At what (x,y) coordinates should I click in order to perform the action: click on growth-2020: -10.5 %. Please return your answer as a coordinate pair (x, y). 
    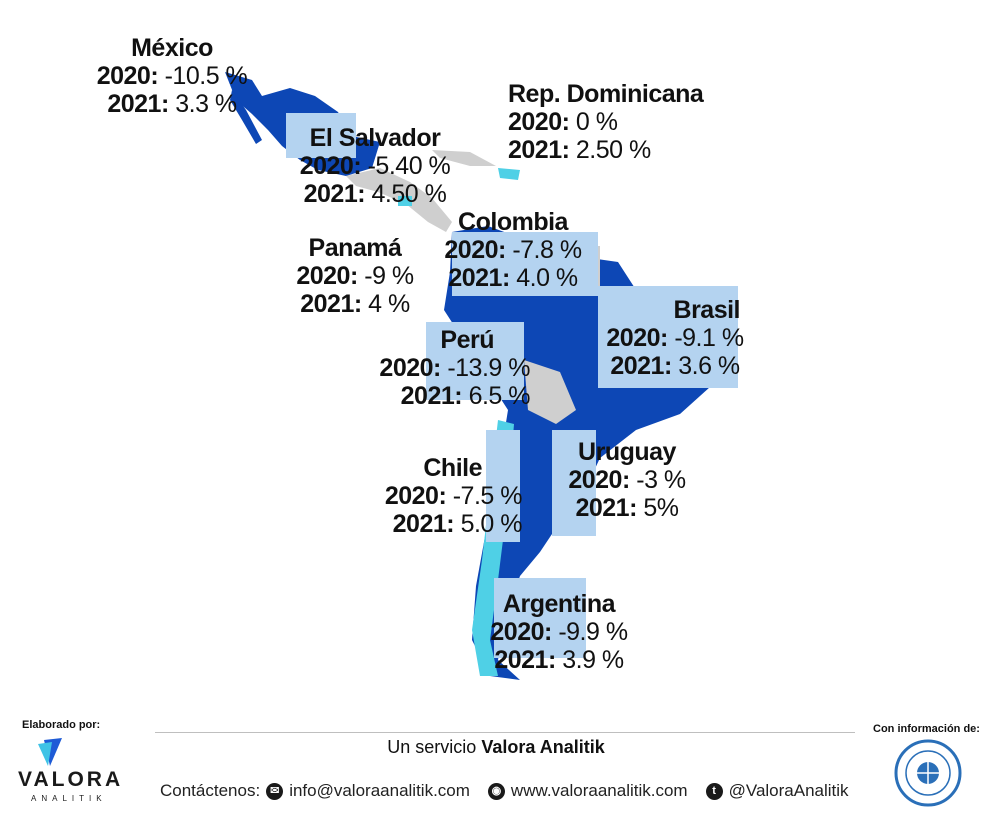
    Looking at the image, I should click on (206, 76).